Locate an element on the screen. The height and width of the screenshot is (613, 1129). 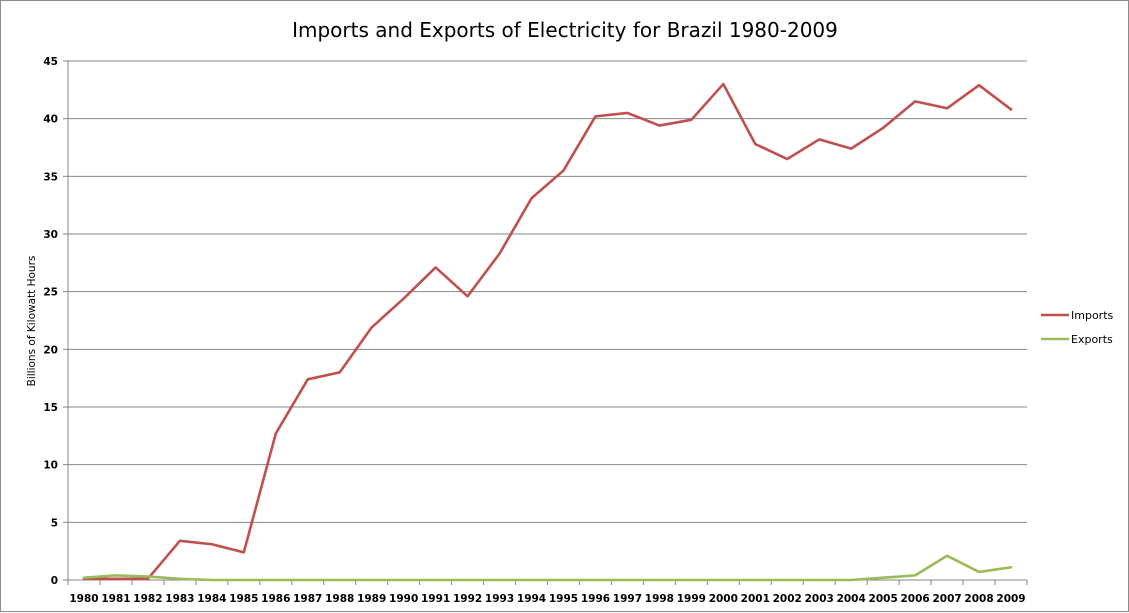
x-tick-label: 2006 is located at coordinates (914, 599).